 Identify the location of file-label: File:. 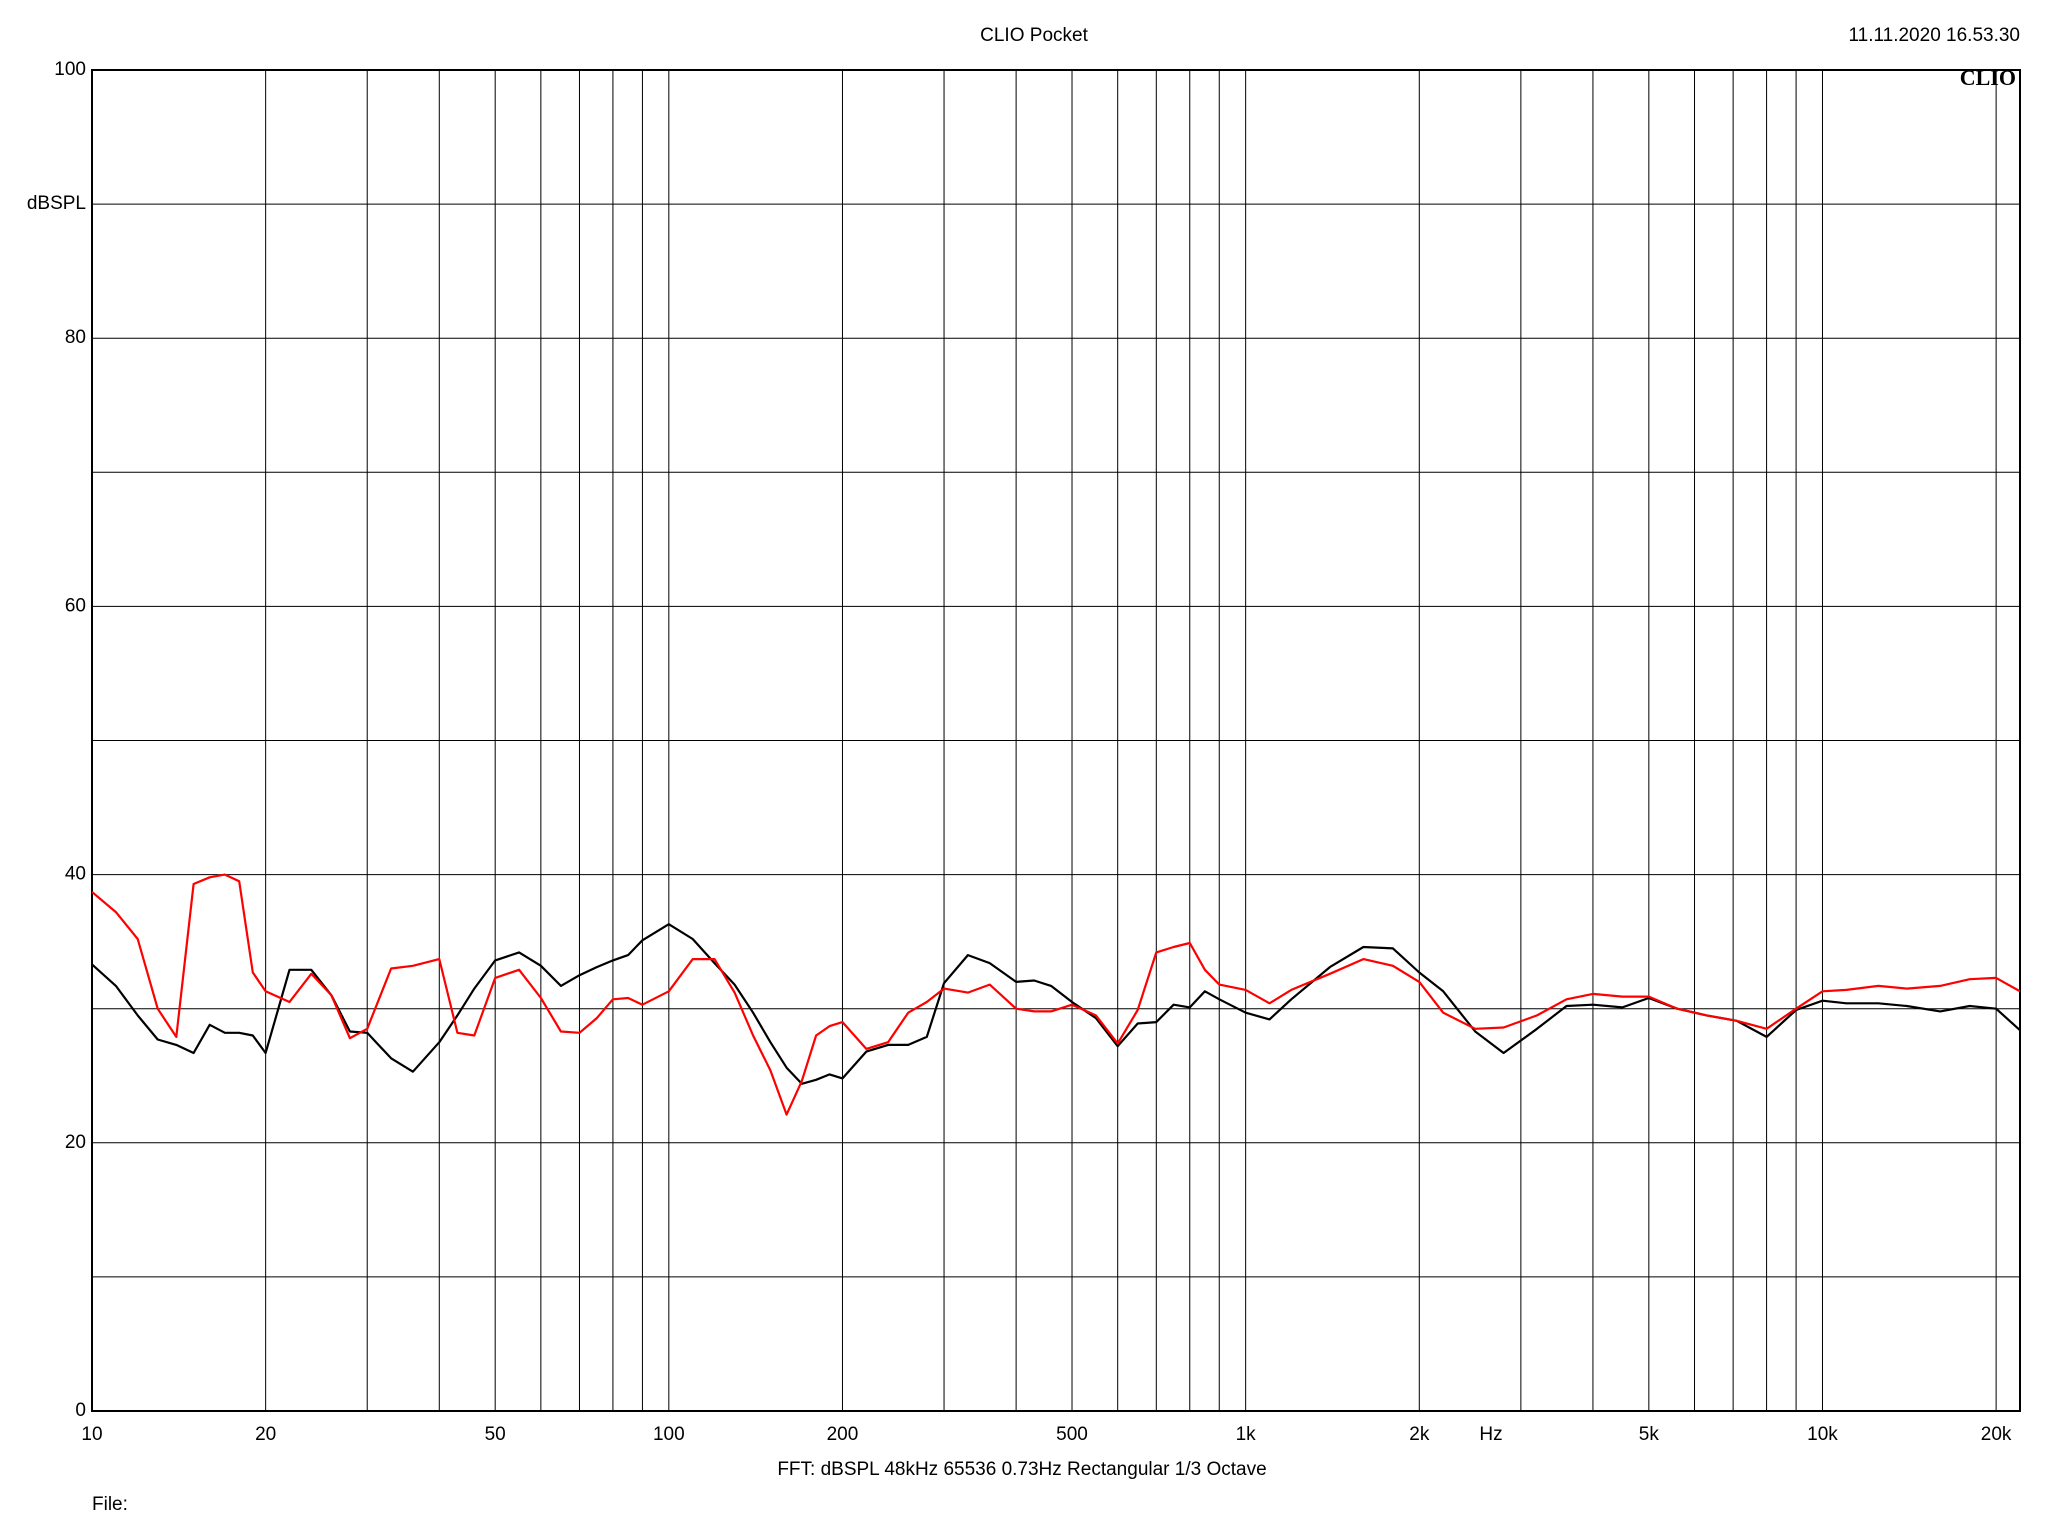
(110, 1504).